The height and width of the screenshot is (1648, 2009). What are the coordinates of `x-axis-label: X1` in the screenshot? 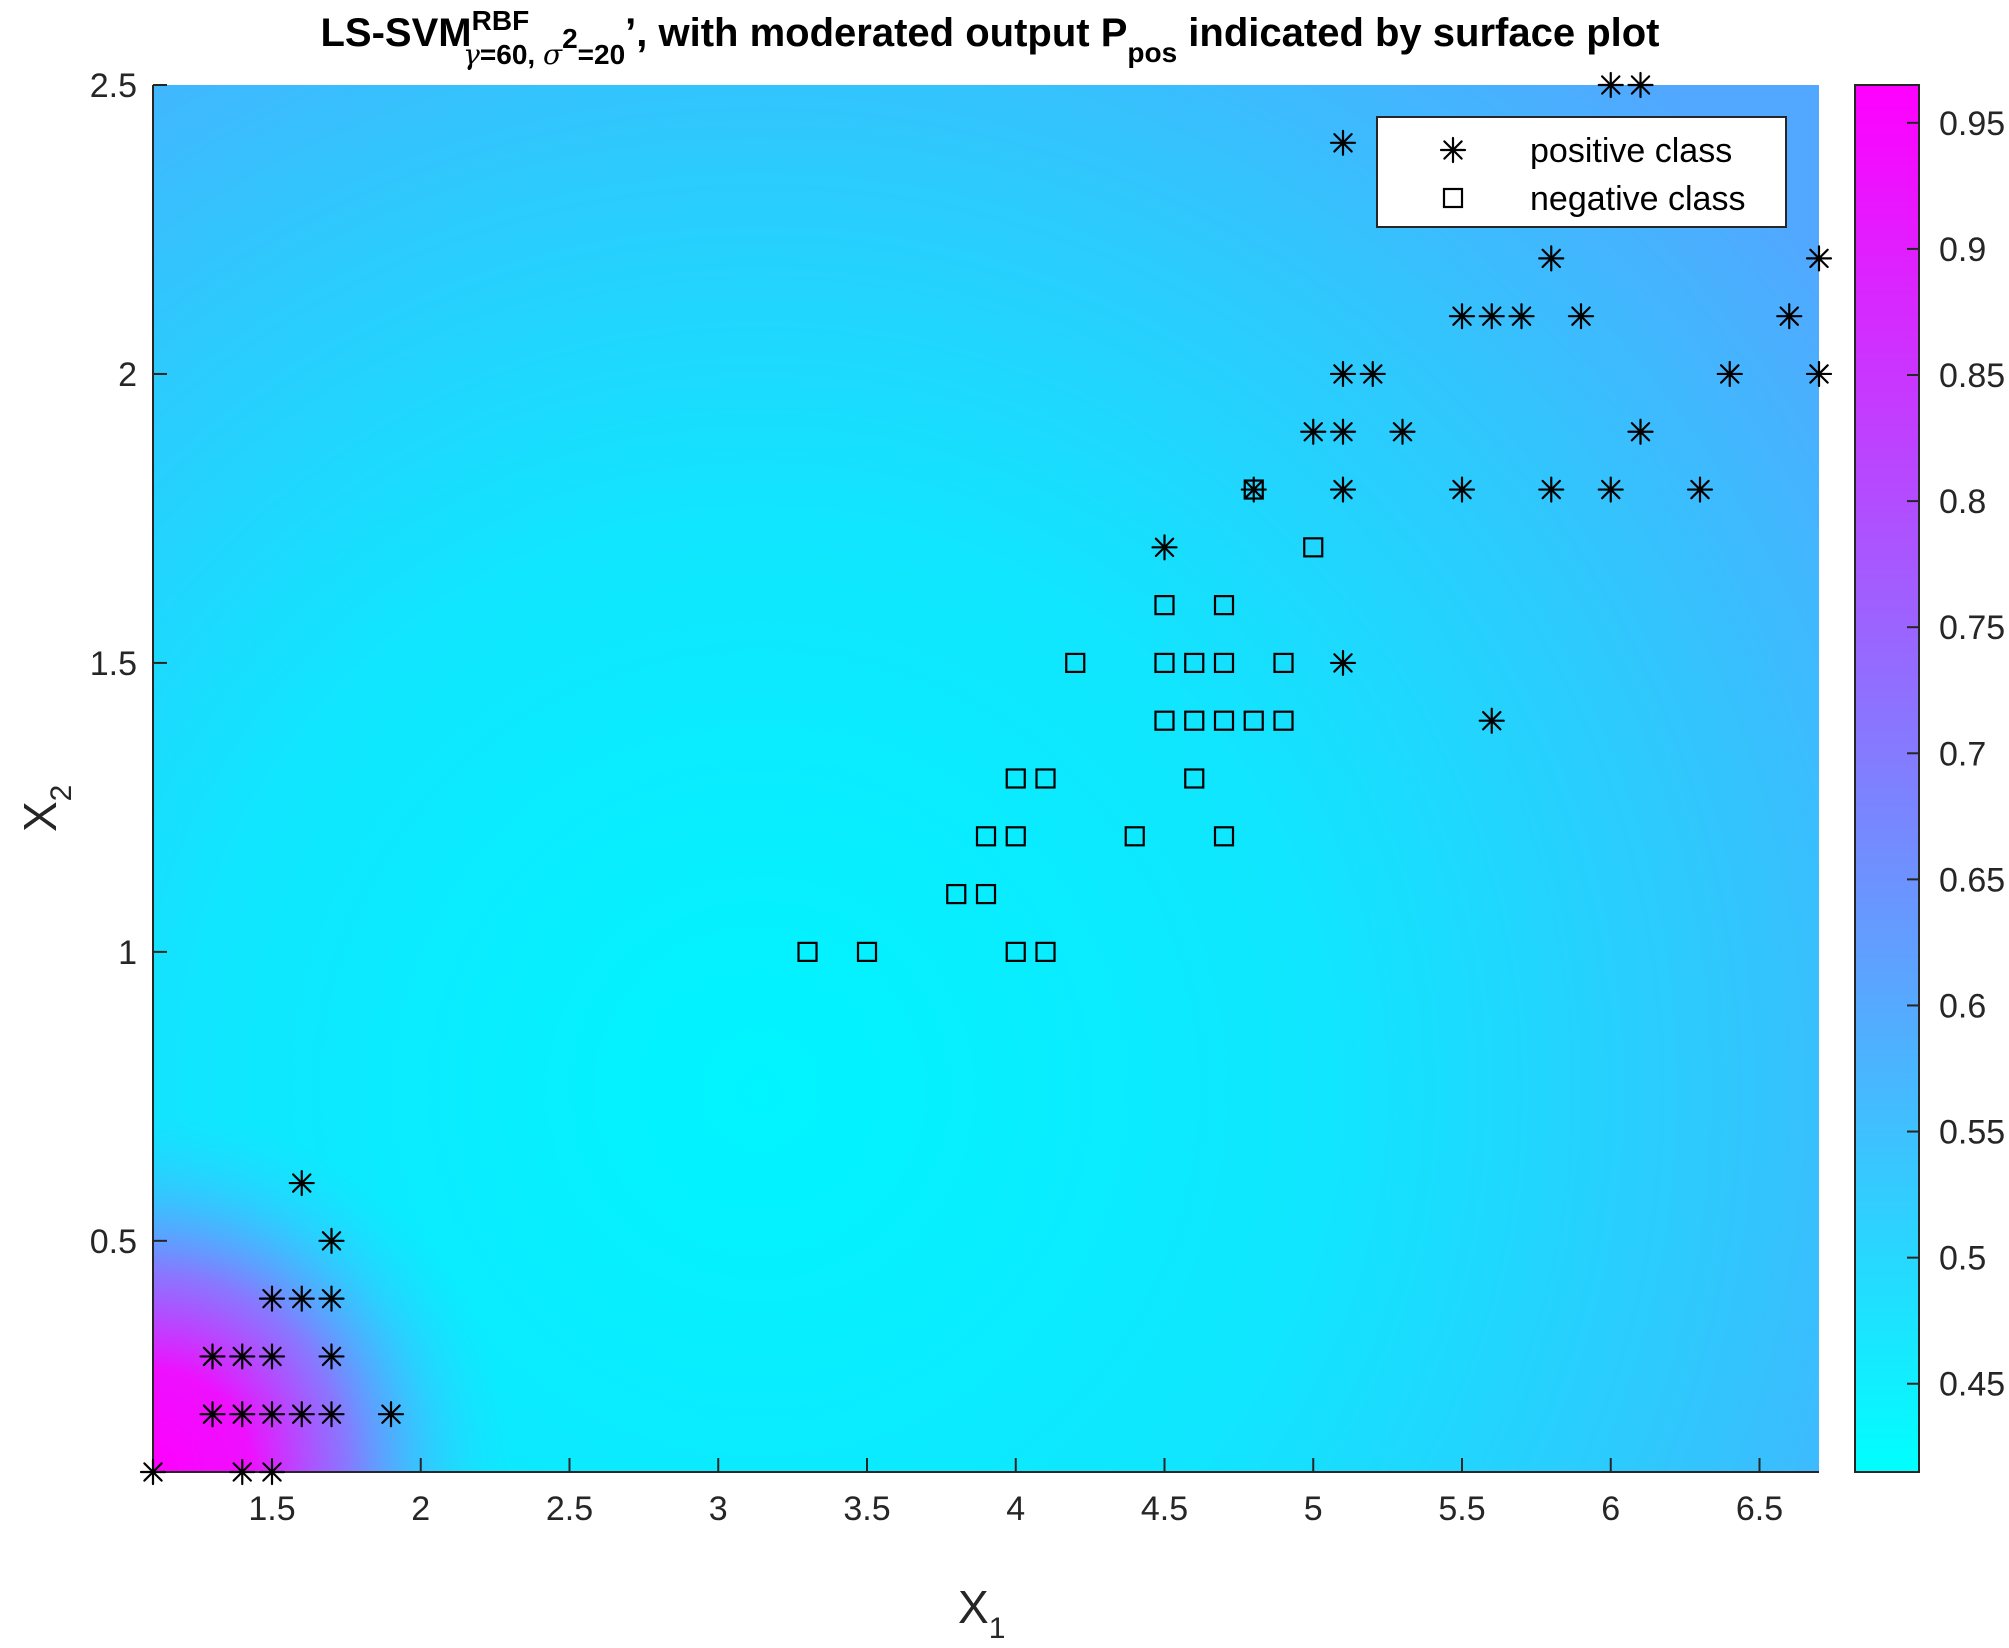 It's located at (981, 1613).